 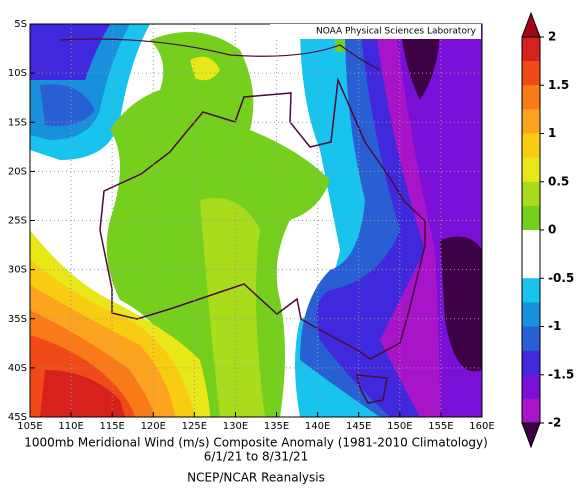 I want to click on lon-label: 120E, so click(x=153, y=426).